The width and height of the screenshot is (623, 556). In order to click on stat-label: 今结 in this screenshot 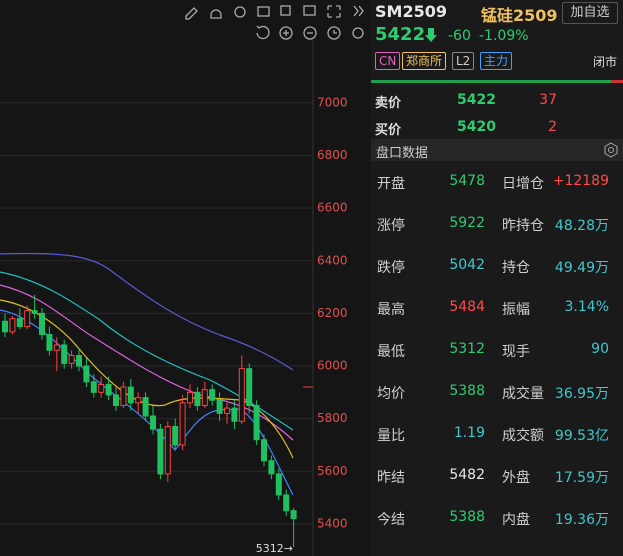, I will do `click(391, 520)`.